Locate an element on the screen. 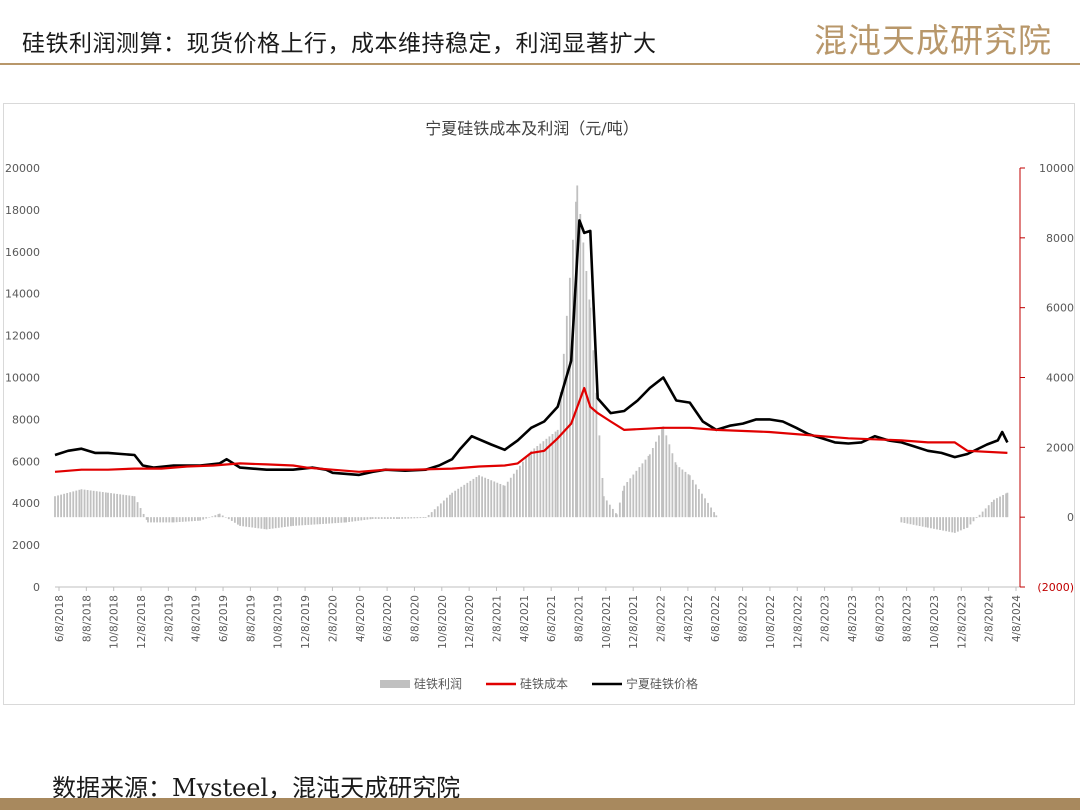 The image size is (1080, 810). x-tick-label: 8/8/2019 is located at coordinates (251, 618).